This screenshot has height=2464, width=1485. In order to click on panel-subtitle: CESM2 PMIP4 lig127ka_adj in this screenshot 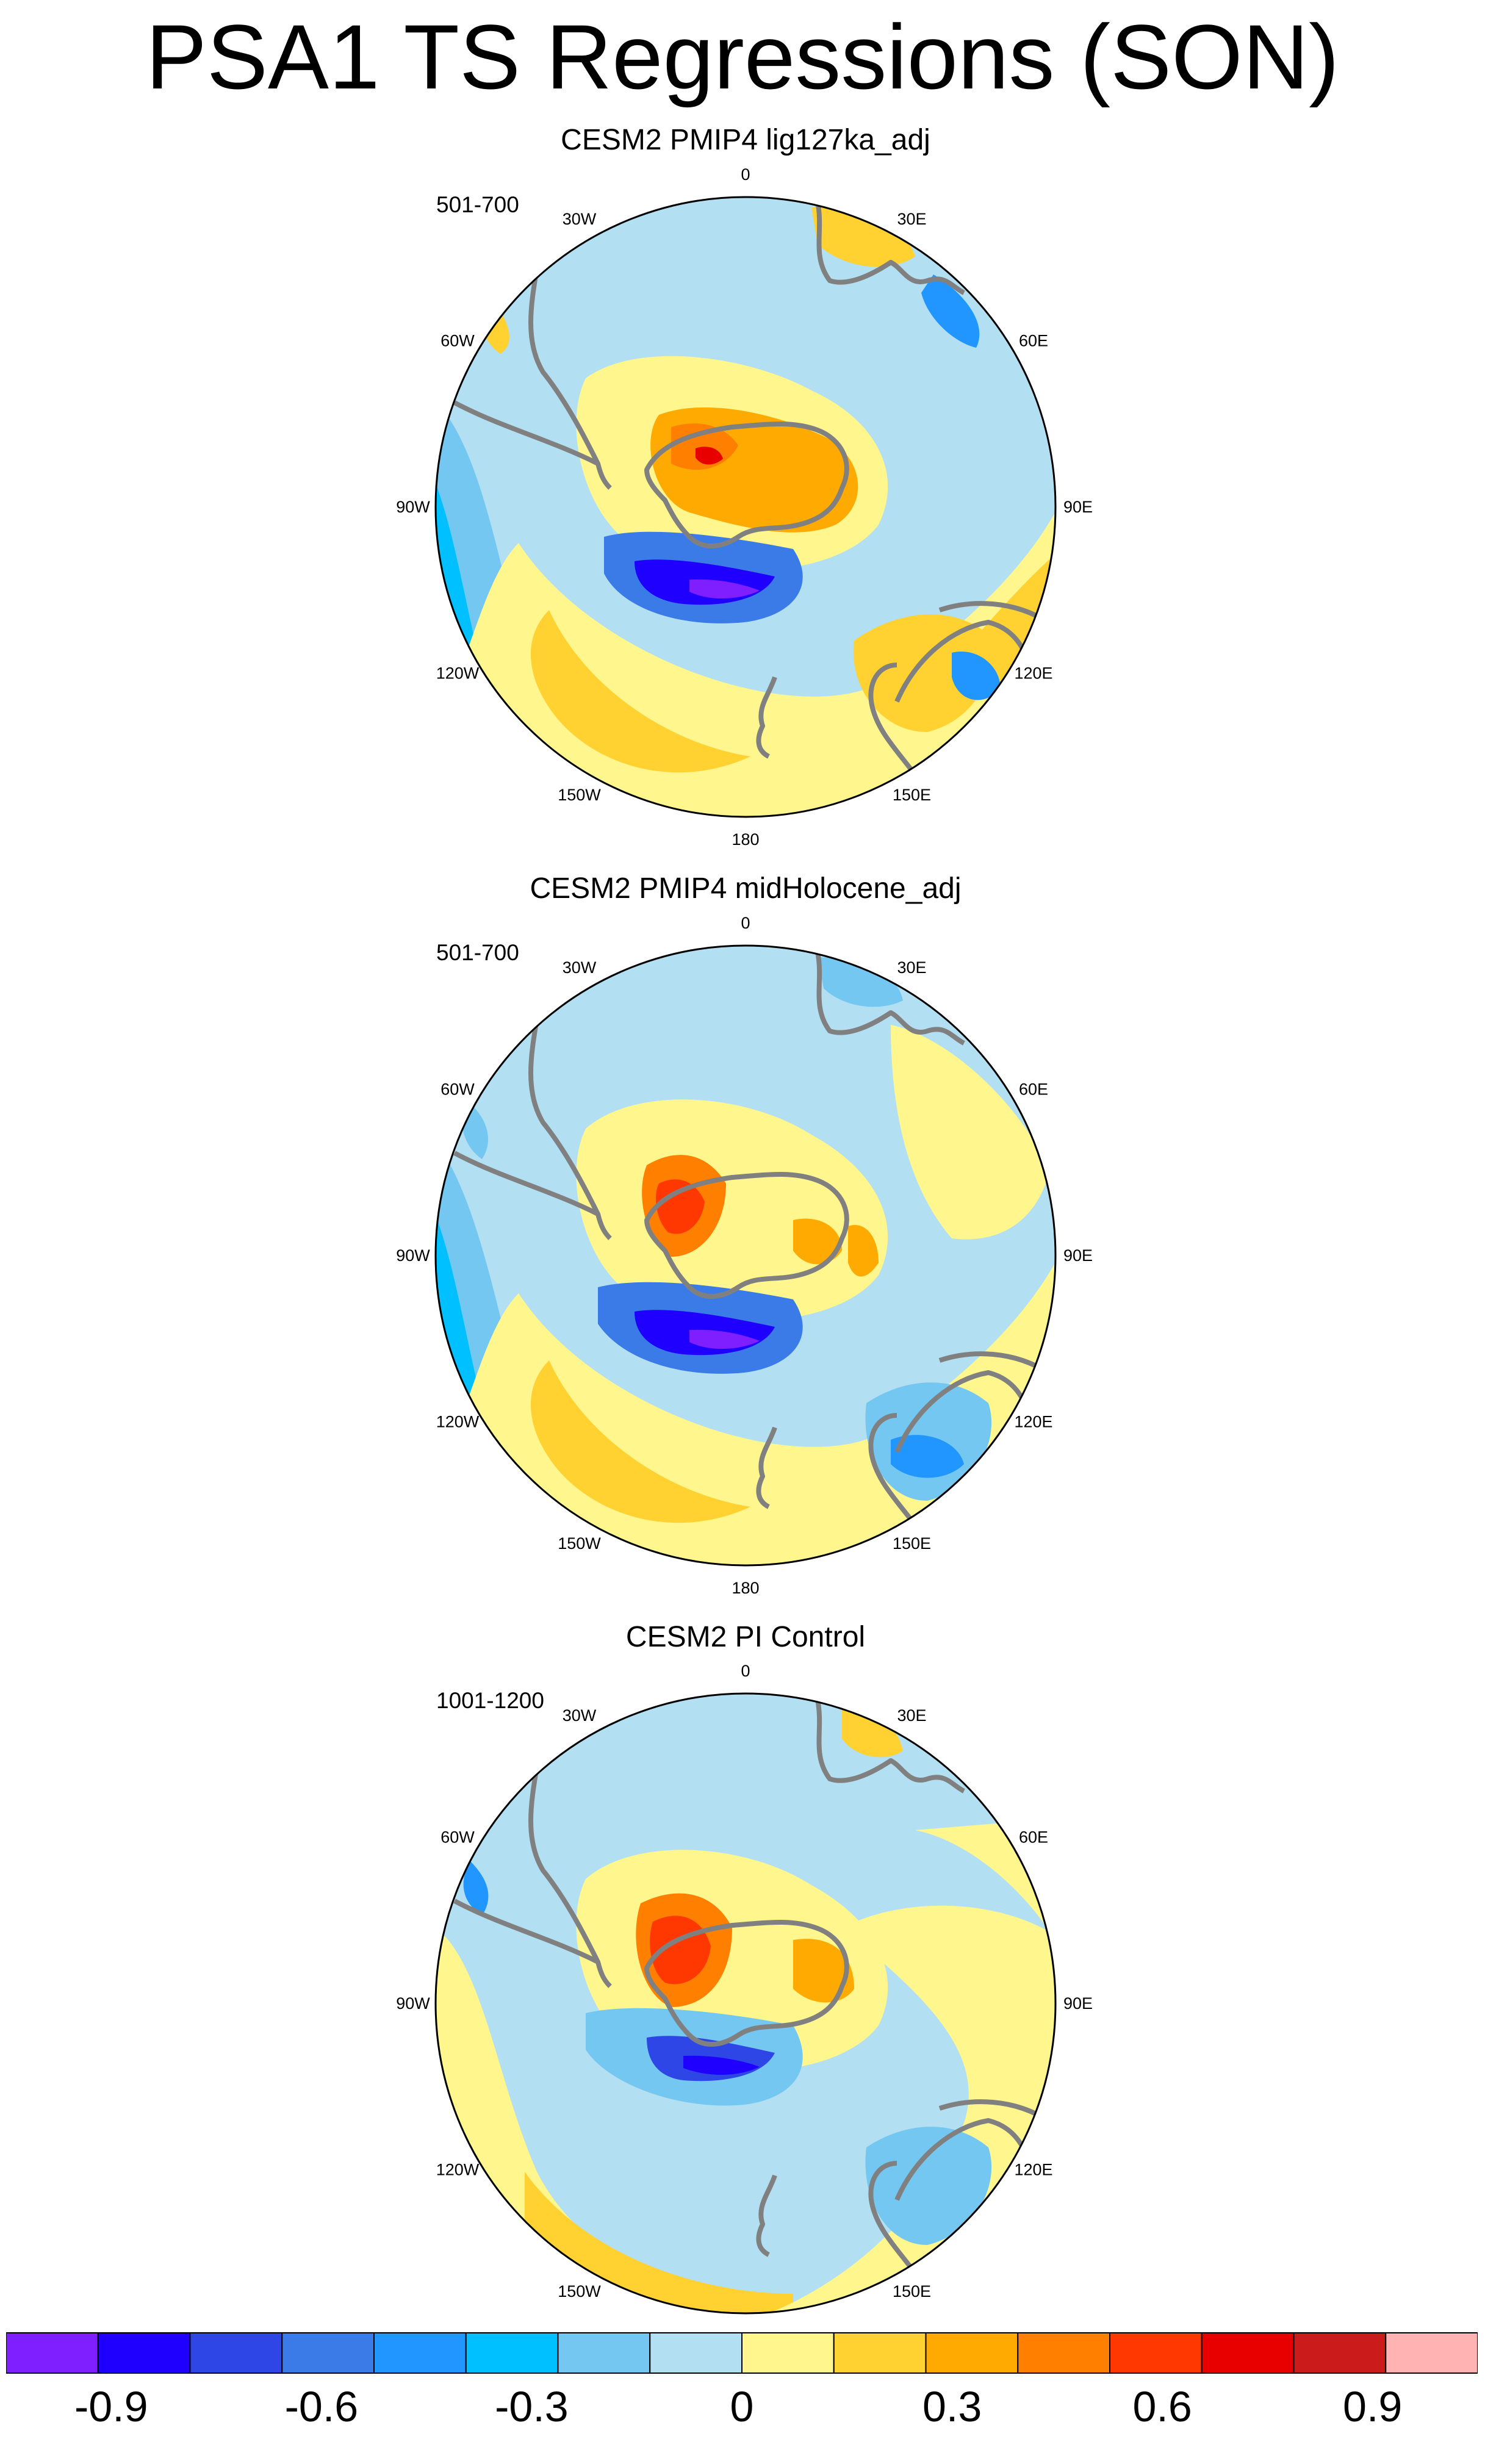, I will do `click(745, 140)`.